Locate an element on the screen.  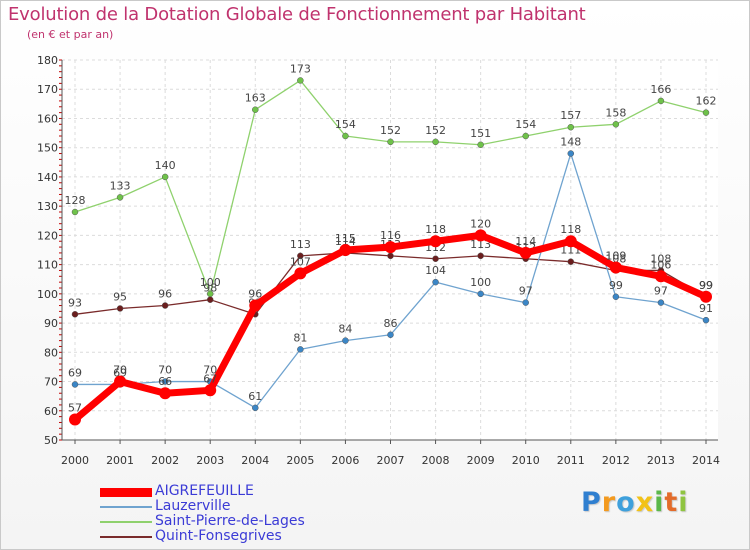
data-label: 107 is located at coordinates (300, 261).